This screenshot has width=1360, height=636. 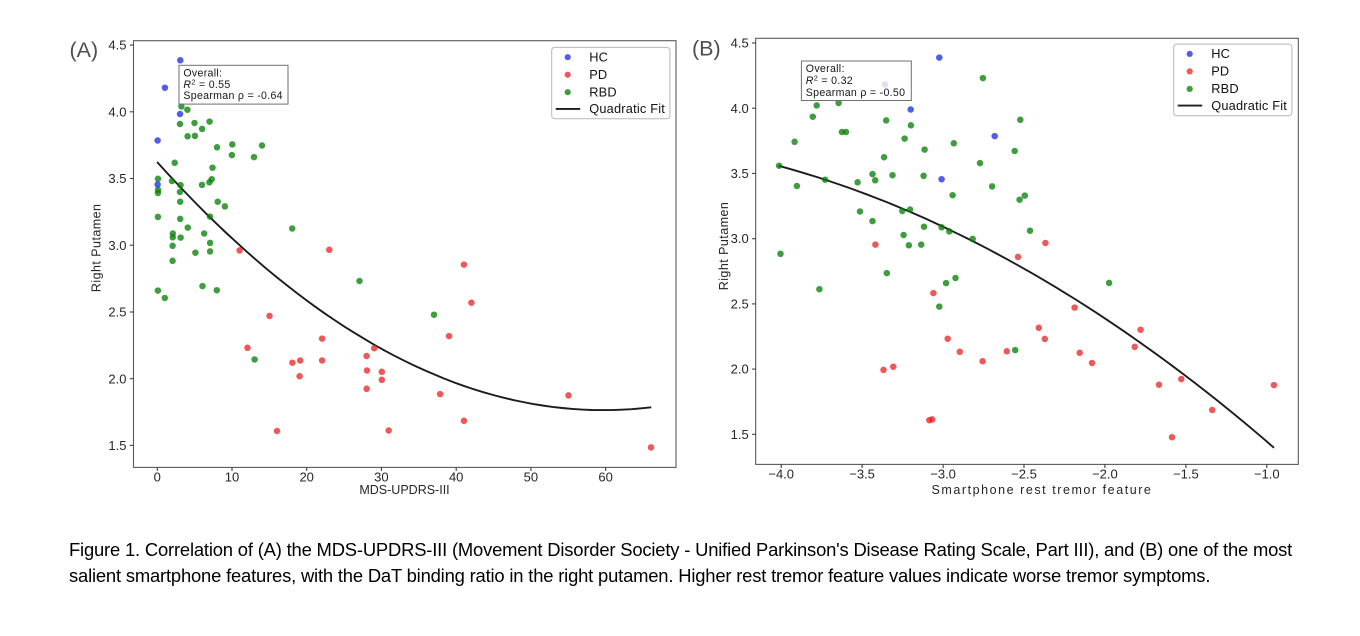 What do you see at coordinates (781, 474) in the screenshot?
I see `svg-text: −4.0` at bounding box center [781, 474].